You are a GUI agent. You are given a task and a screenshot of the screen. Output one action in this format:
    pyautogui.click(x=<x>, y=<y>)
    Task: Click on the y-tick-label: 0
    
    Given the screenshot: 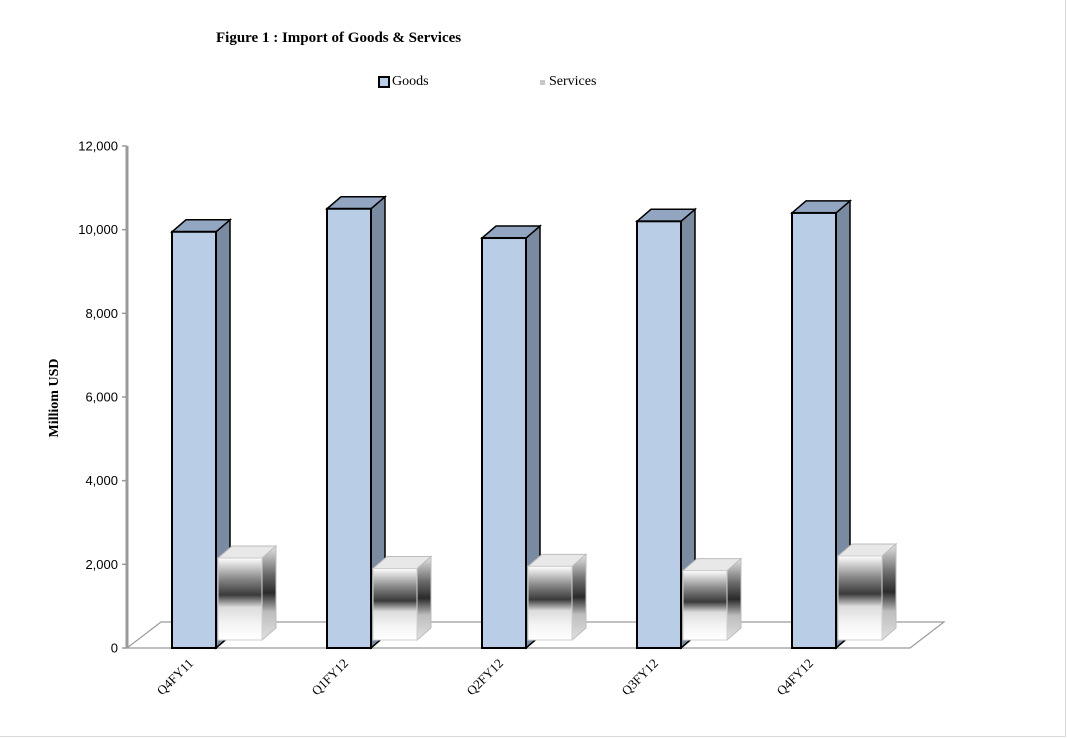 What is the action you would take?
    pyautogui.click(x=114, y=648)
    